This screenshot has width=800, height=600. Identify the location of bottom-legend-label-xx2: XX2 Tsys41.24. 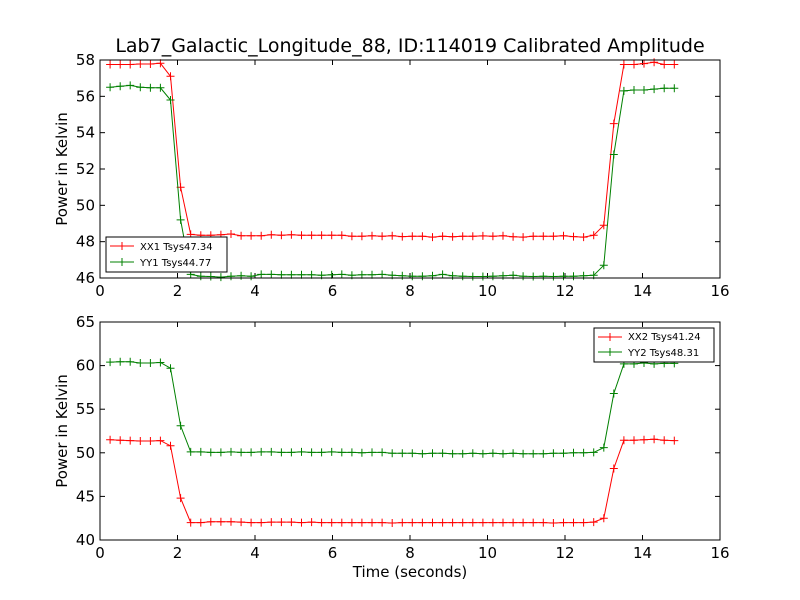
(664, 337).